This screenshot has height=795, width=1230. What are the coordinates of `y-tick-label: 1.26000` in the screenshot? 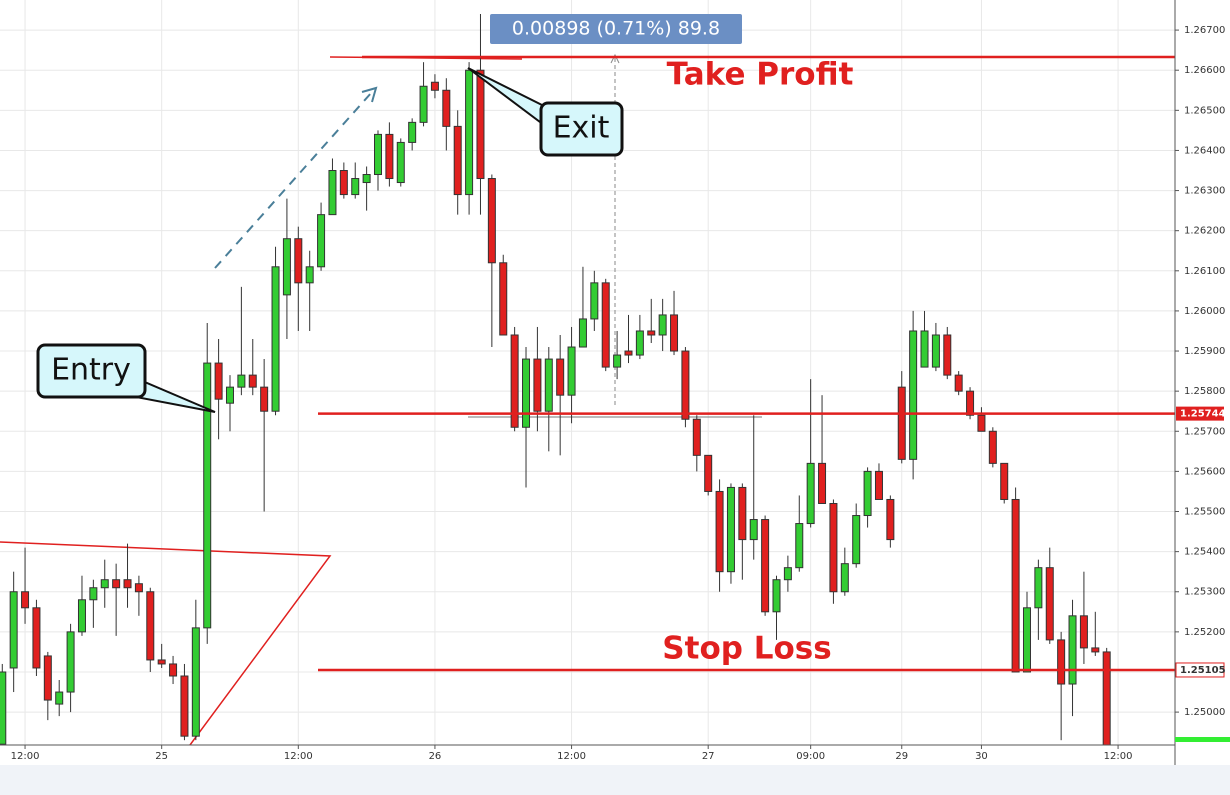 It's located at (1204, 311).